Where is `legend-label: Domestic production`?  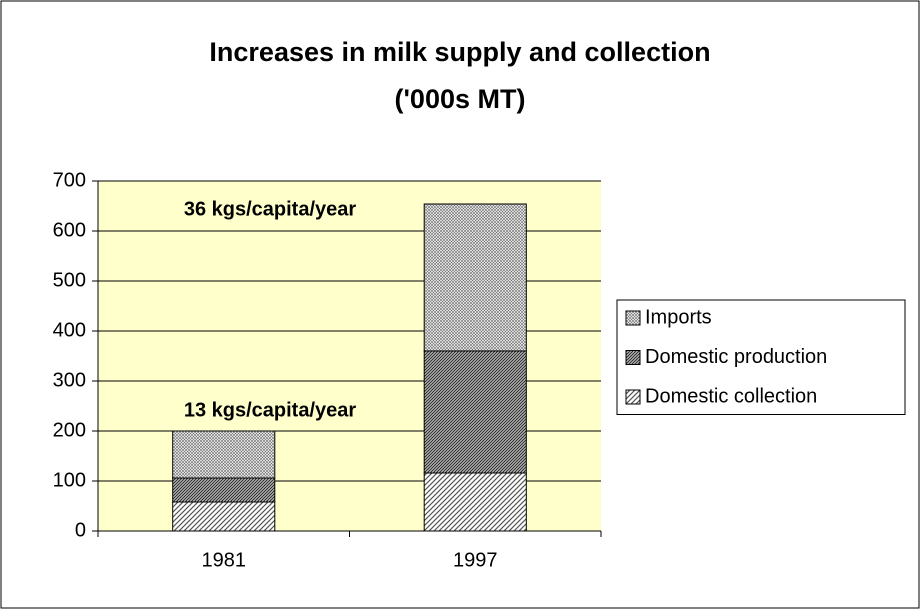 legend-label: Domestic production is located at coordinates (736, 357).